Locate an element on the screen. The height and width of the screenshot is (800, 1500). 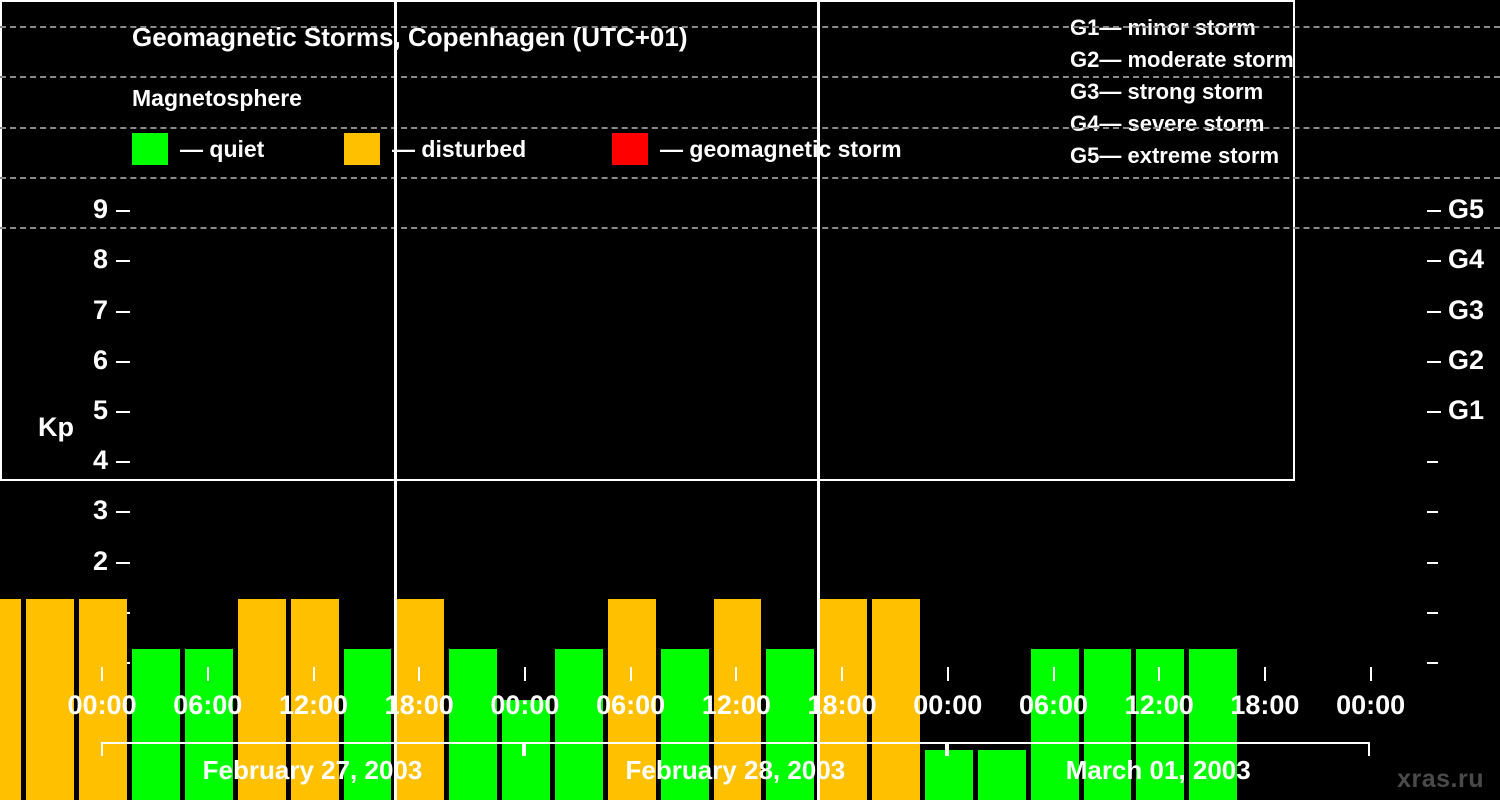
g-legend-text: — extreme storm is located at coordinates (1189, 155).